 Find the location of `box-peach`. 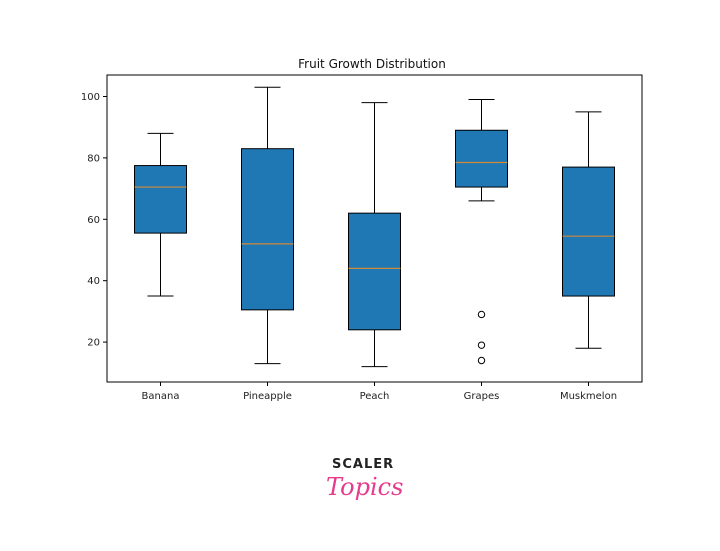

box-peach is located at coordinates (374, 235).